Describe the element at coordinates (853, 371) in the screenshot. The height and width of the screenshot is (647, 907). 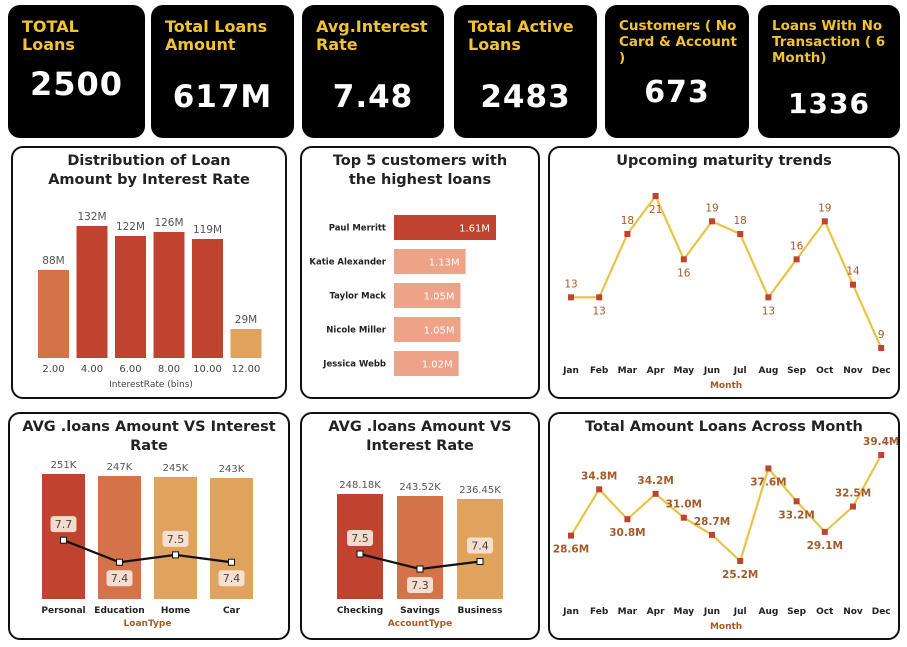
I see `x-tick-label: Nov` at that location.